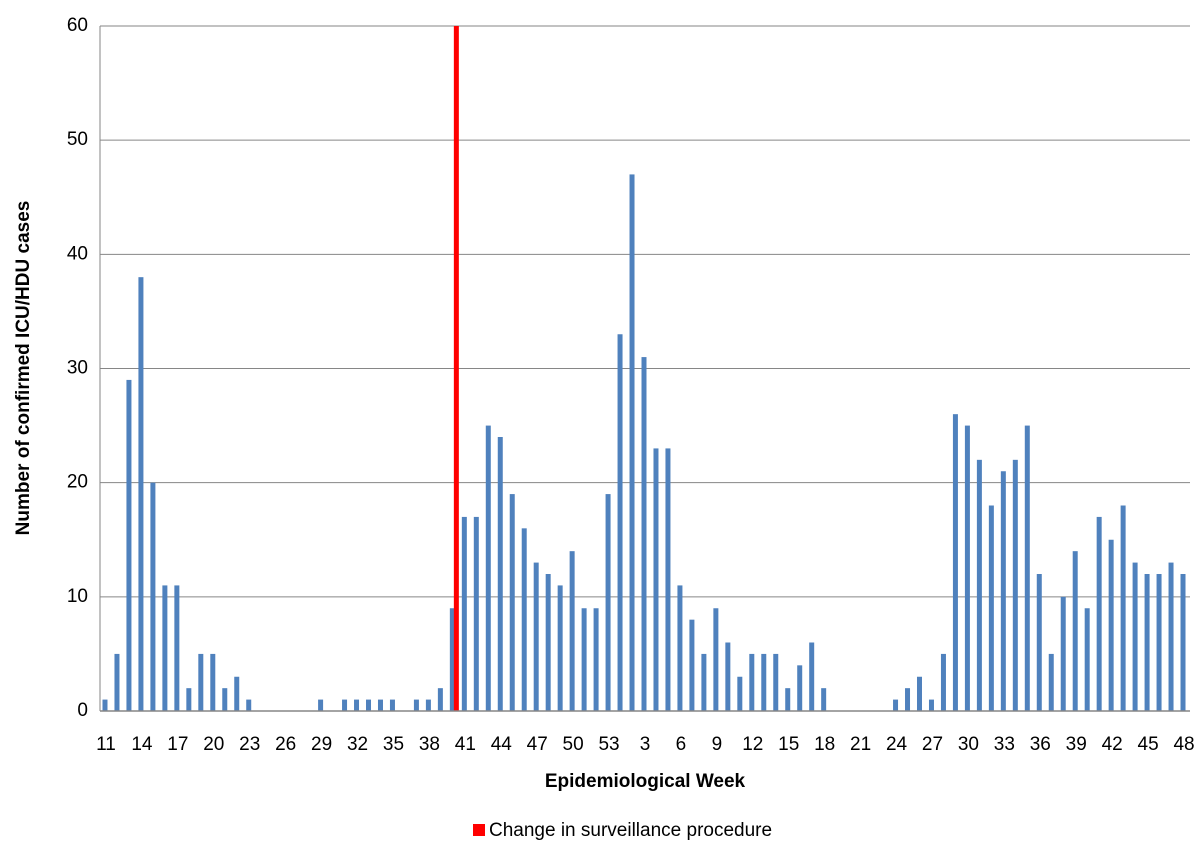  What do you see at coordinates (77, 25) in the screenshot?
I see `y-tick-label: 60` at bounding box center [77, 25].